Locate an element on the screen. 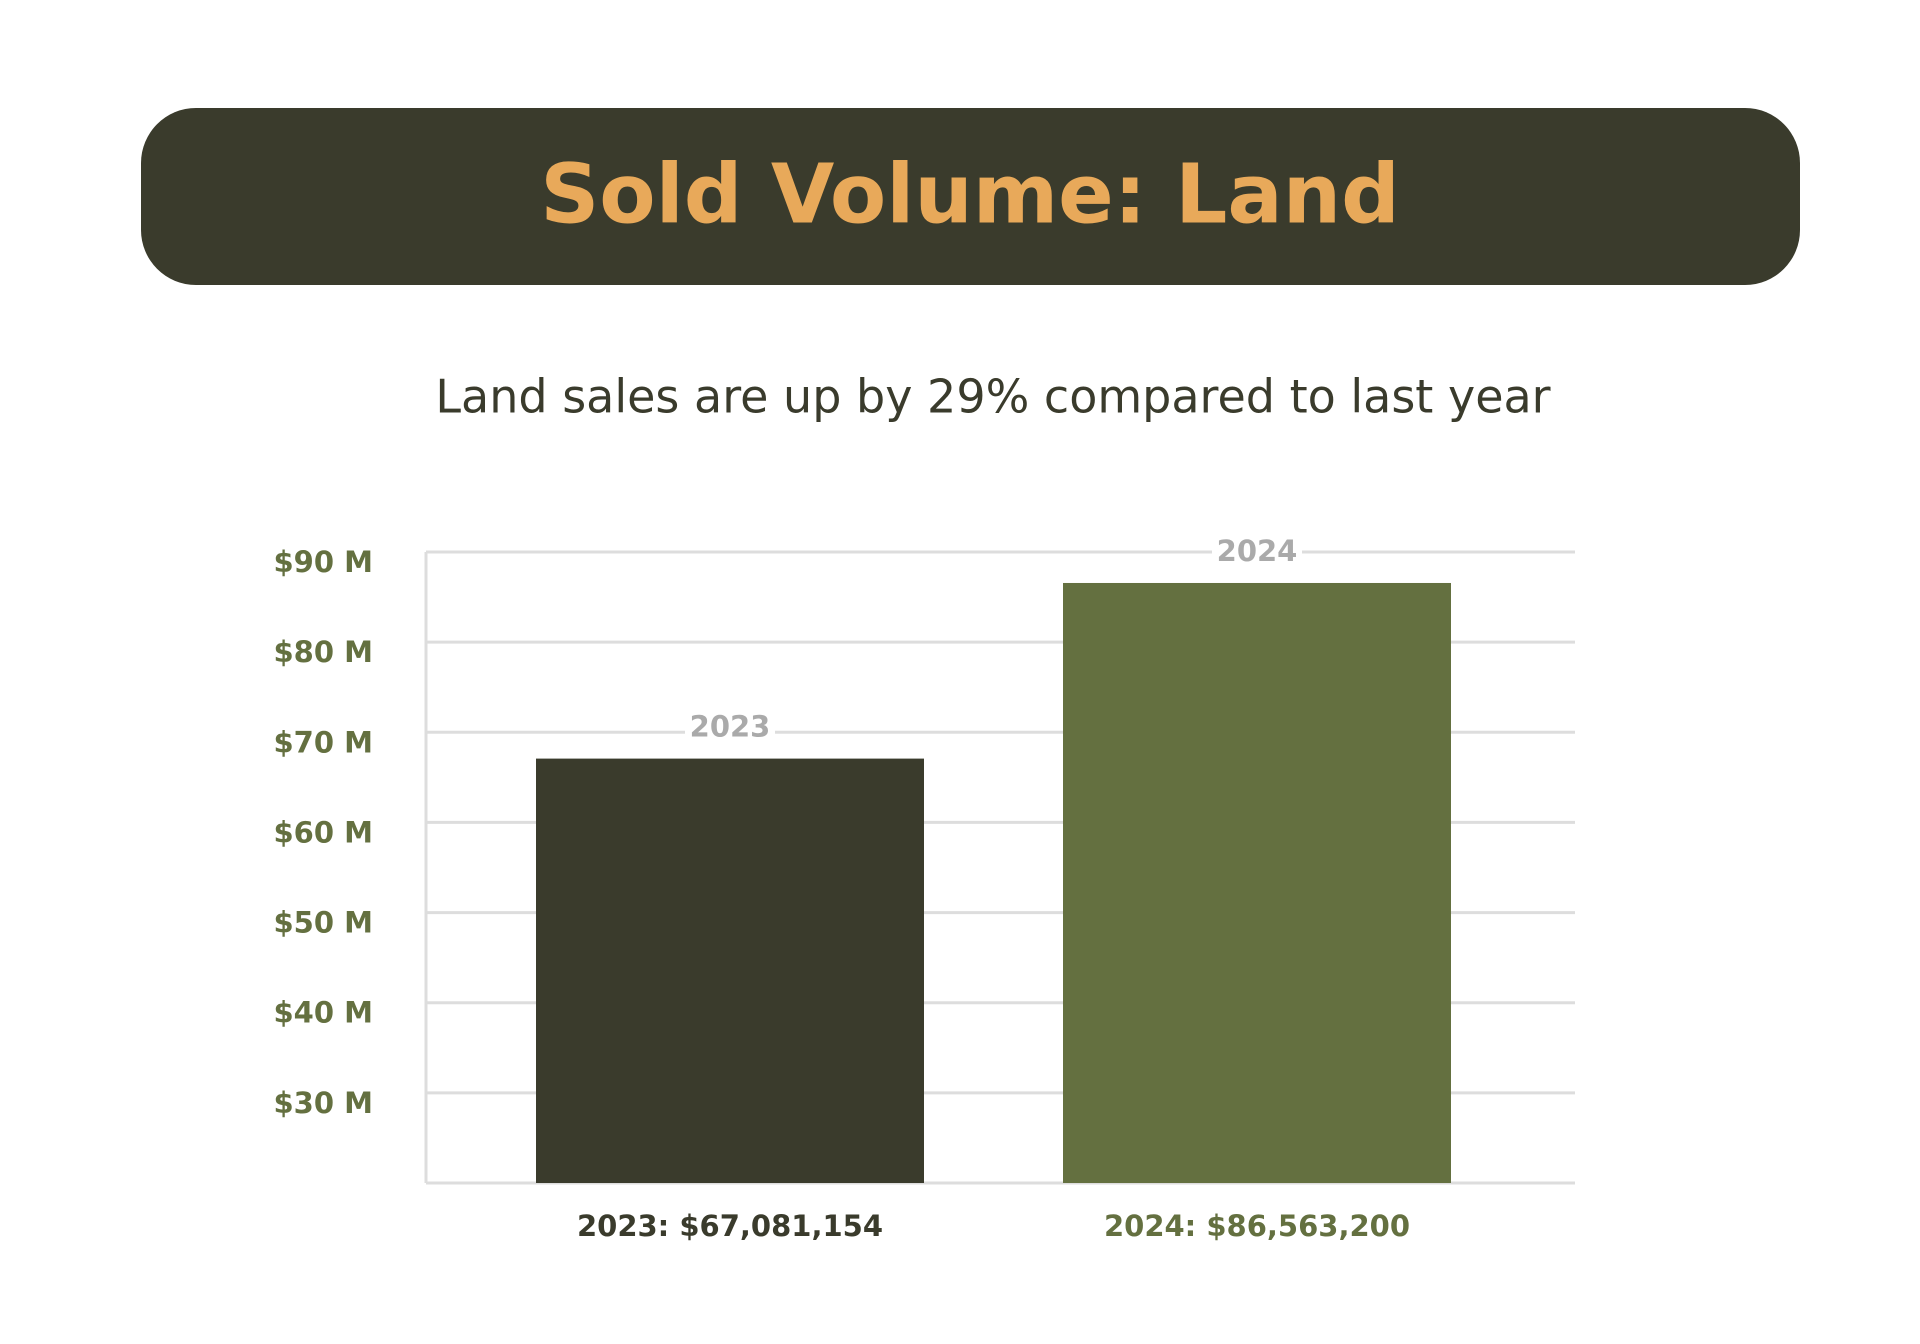  y-tick-label: $90 M is located at coordinates (324, 562).